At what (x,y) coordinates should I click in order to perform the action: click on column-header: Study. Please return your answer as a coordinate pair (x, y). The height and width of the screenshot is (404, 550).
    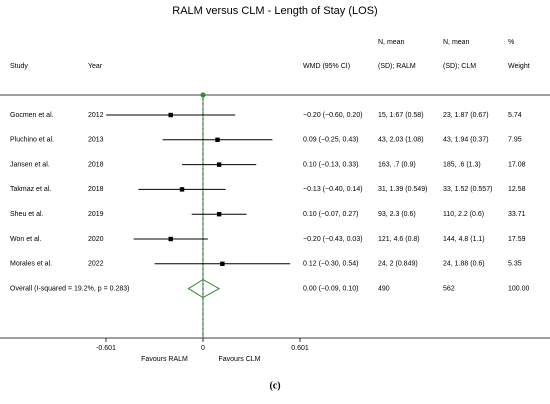
    Looking at the image, I should click on (19, 66).